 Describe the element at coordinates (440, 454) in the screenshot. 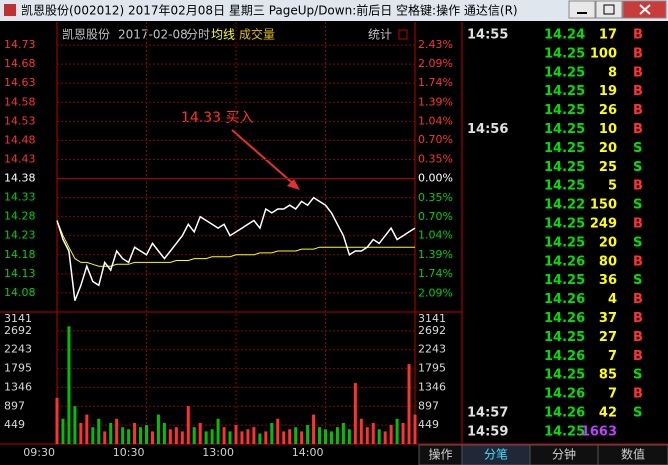

I see `tab-label: 操作` at that location.